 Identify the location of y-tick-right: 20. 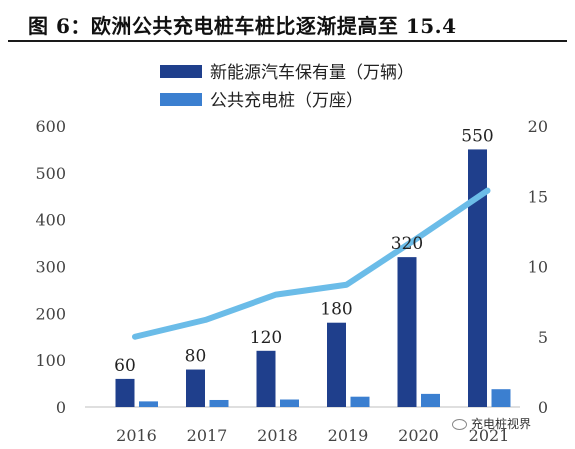
(538, 126).